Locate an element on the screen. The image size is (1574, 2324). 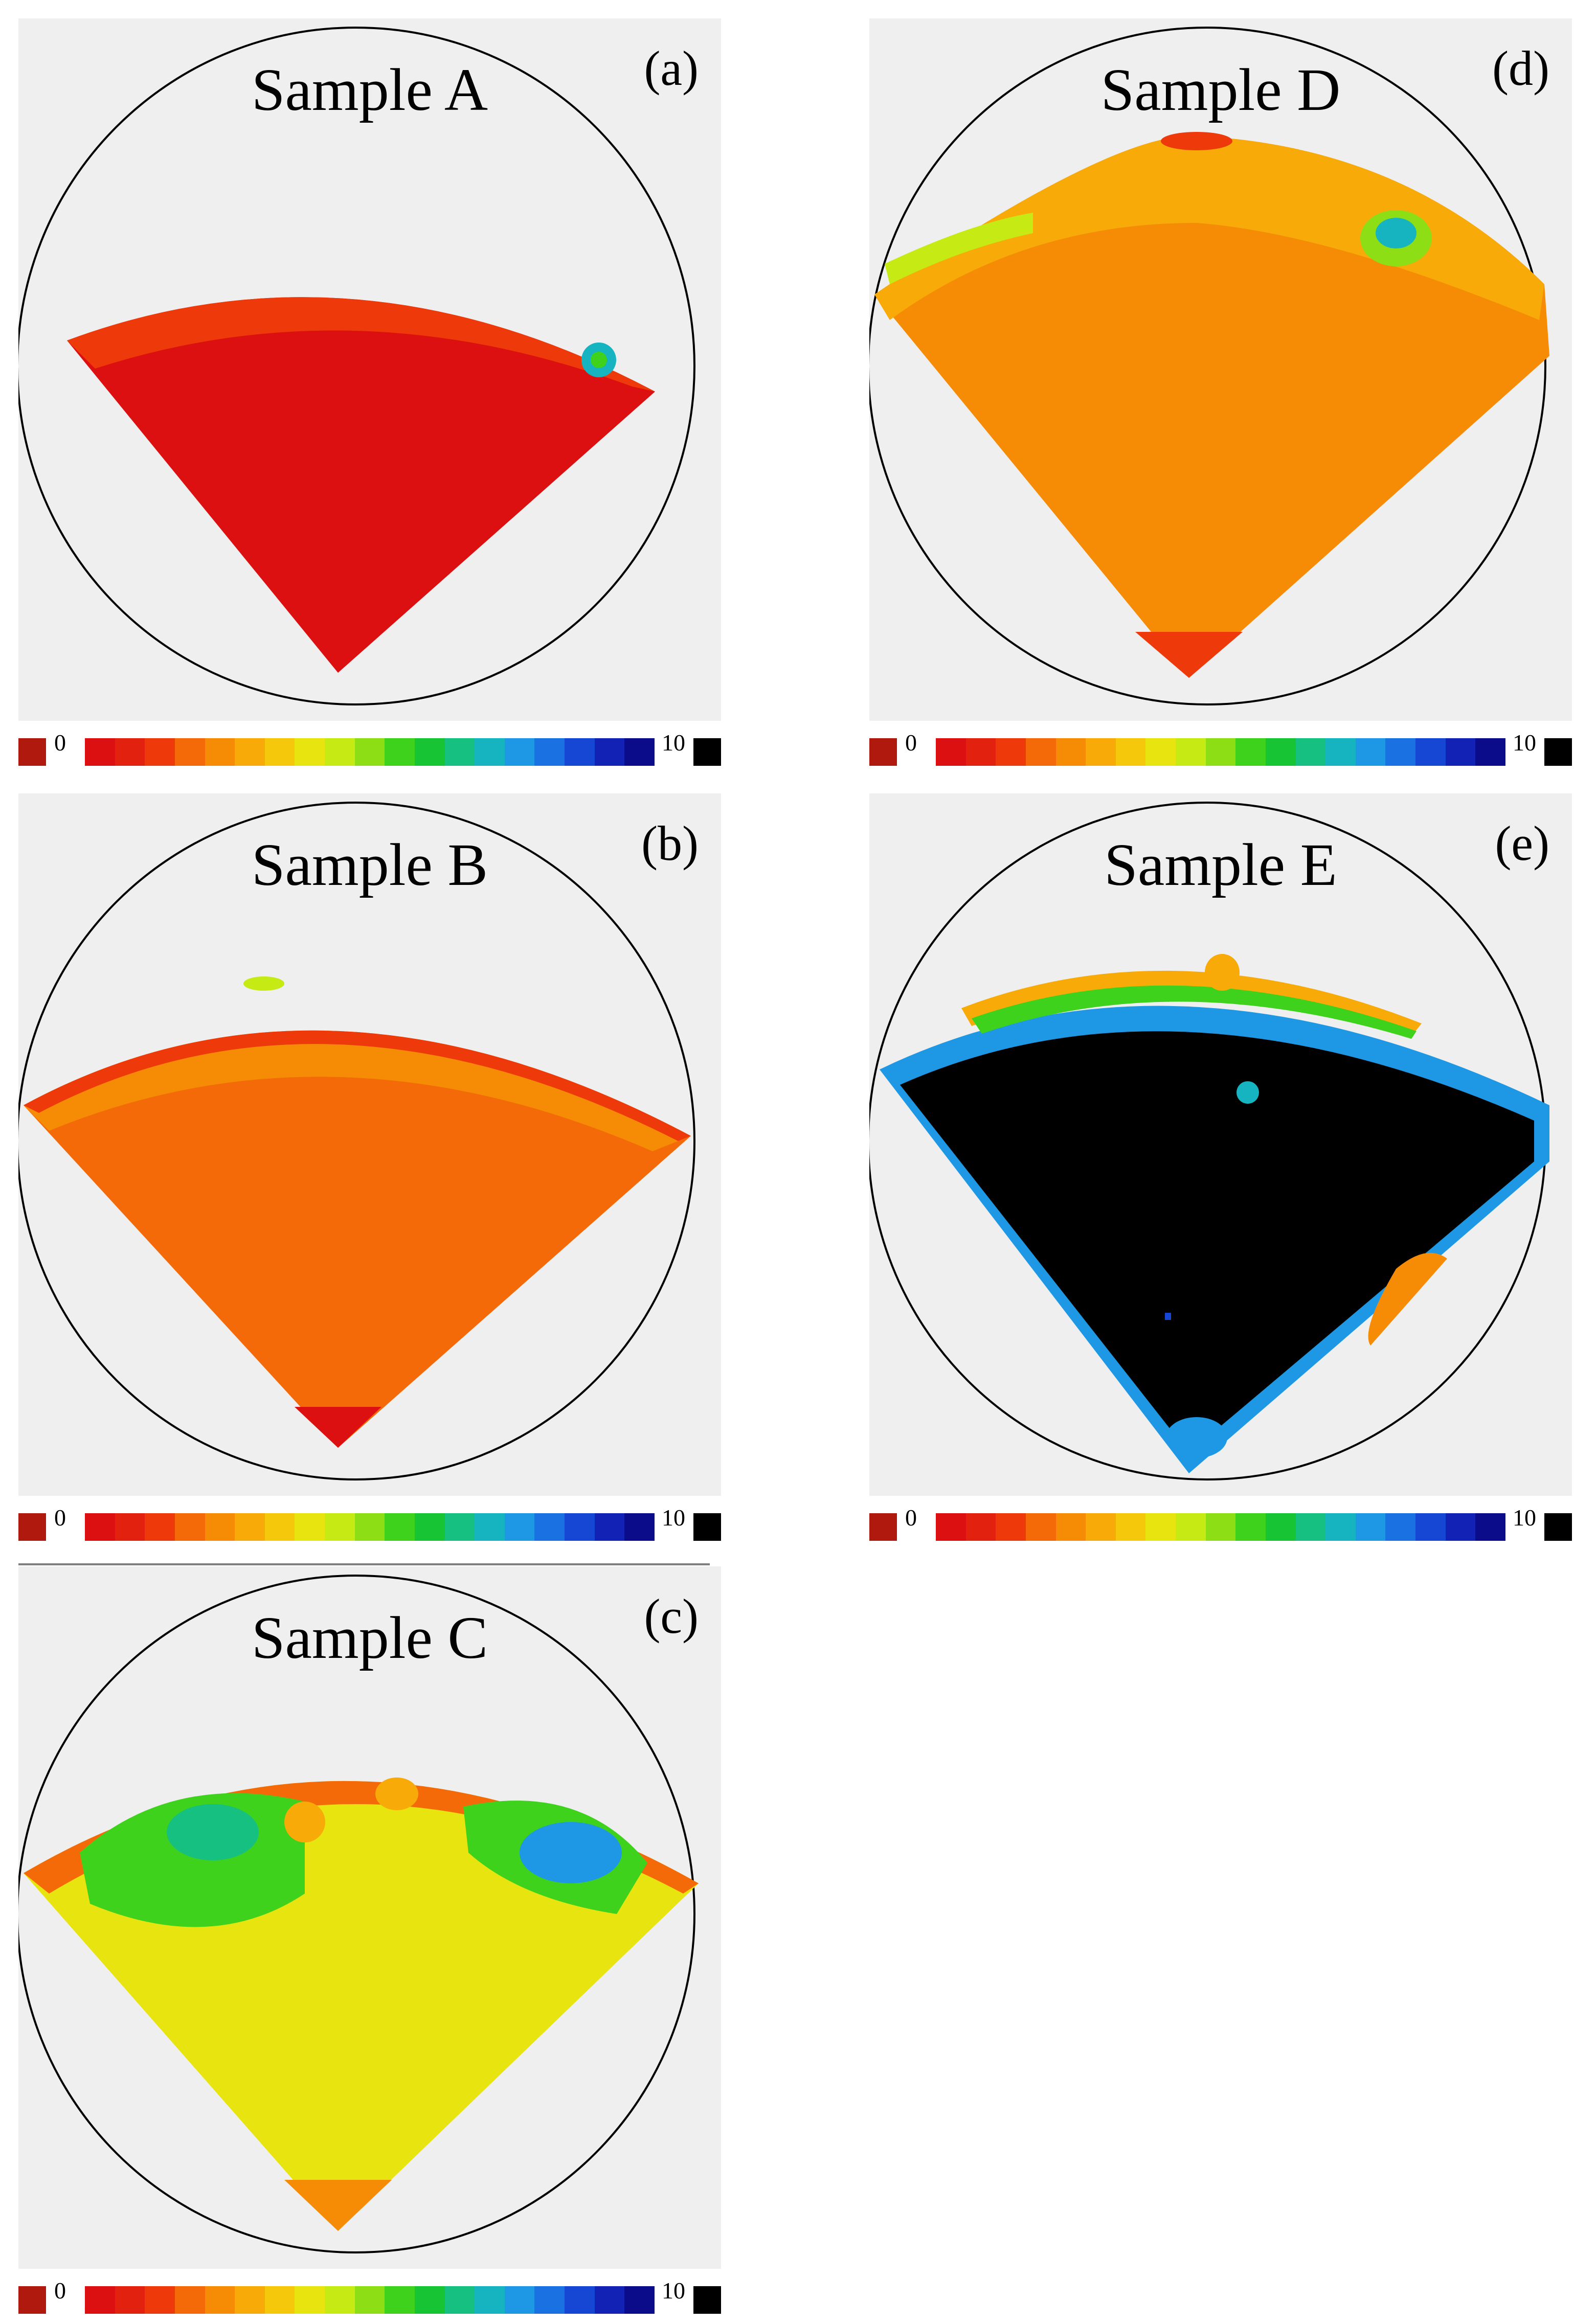
pole-figure-sample-a is located at coordinates (369, 370).